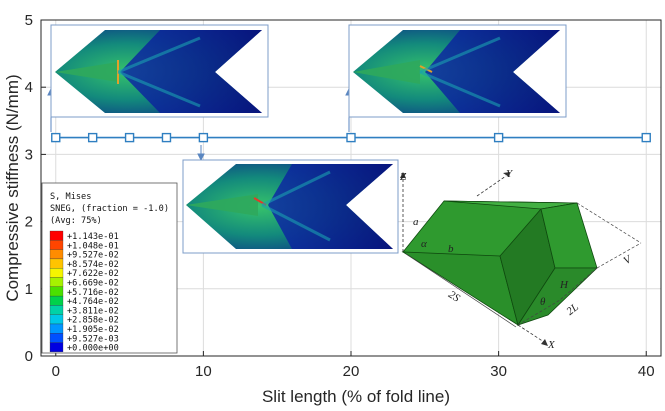 The image size is (665, 411). What do you see at coordinates (498, 371) in the screenshot?
I see `x-tick-label: 30` at bounding box center [498, 371].